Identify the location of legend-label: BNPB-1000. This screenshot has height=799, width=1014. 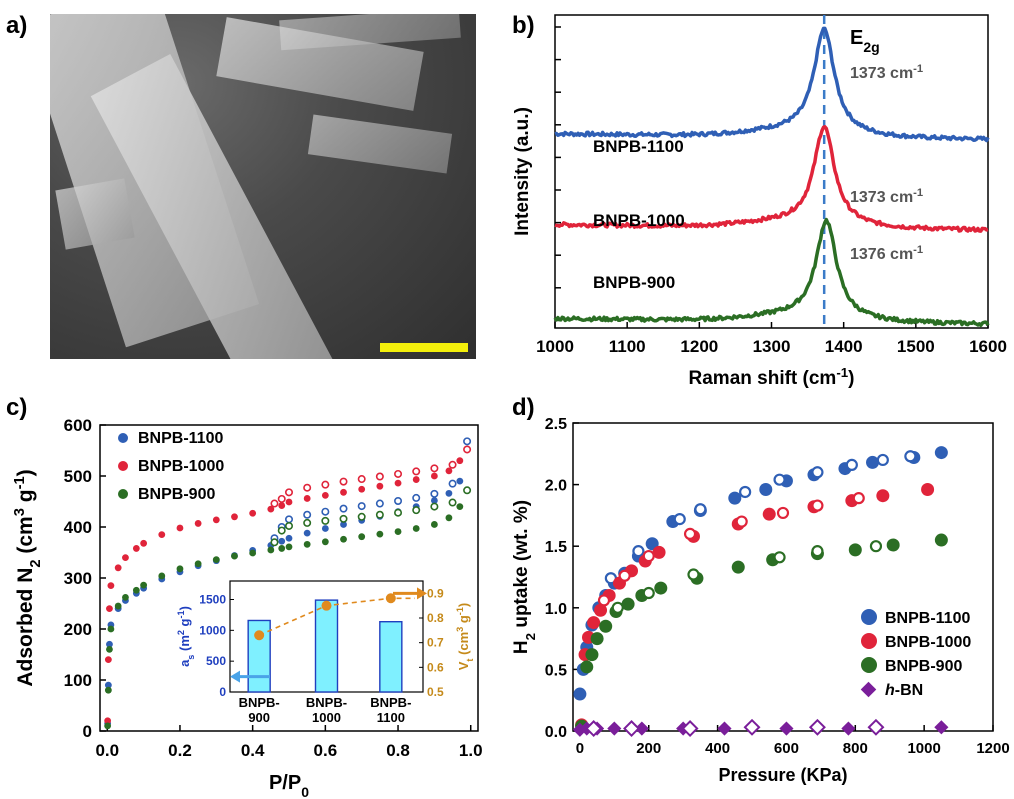
(928, 642).